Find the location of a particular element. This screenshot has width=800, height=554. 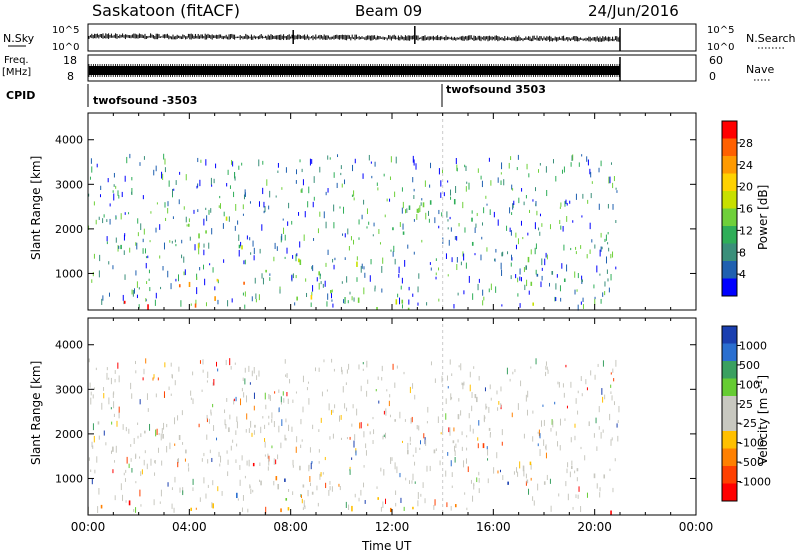

velocity-colorbar-tick-label: -25 is located at coordinates (748, 423).